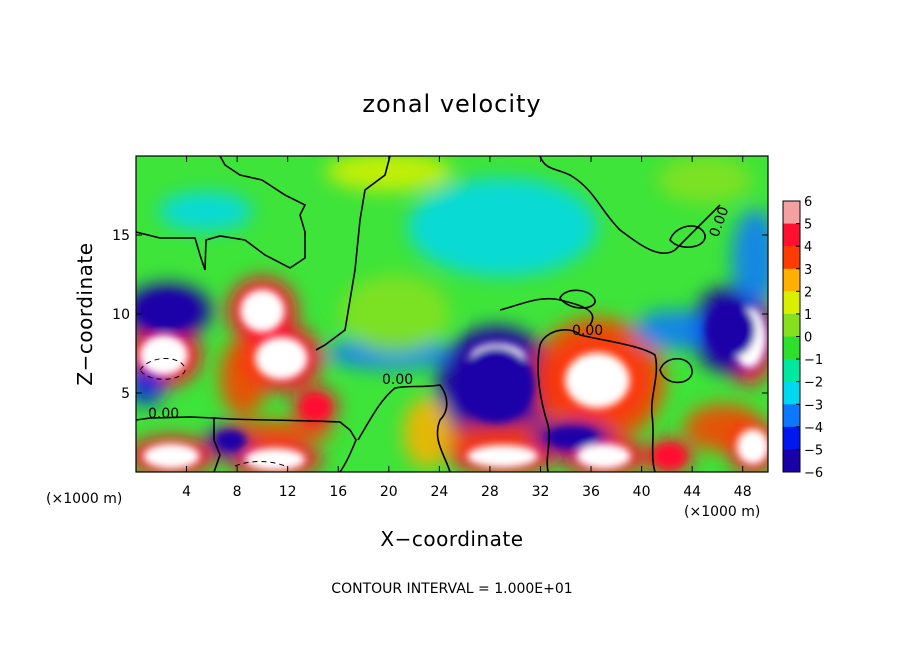 The height and width of the screenshot is (654, 904). I want to click on colorbar-tick-label: −4, so click(813, 428).